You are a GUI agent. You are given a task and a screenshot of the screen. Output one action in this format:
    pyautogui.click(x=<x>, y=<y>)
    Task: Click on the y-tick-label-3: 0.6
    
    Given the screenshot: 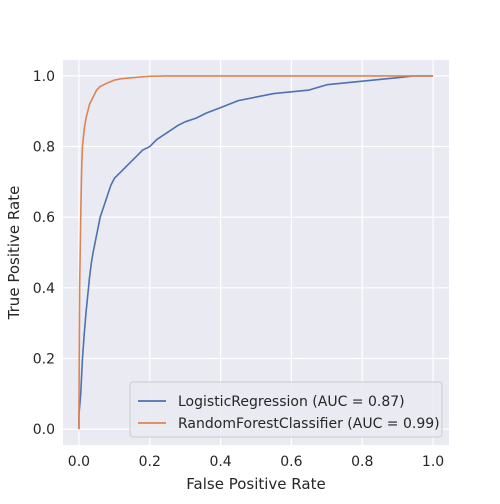 What is the action you would take?
    pyautogui.click(x=44, y=218)
    